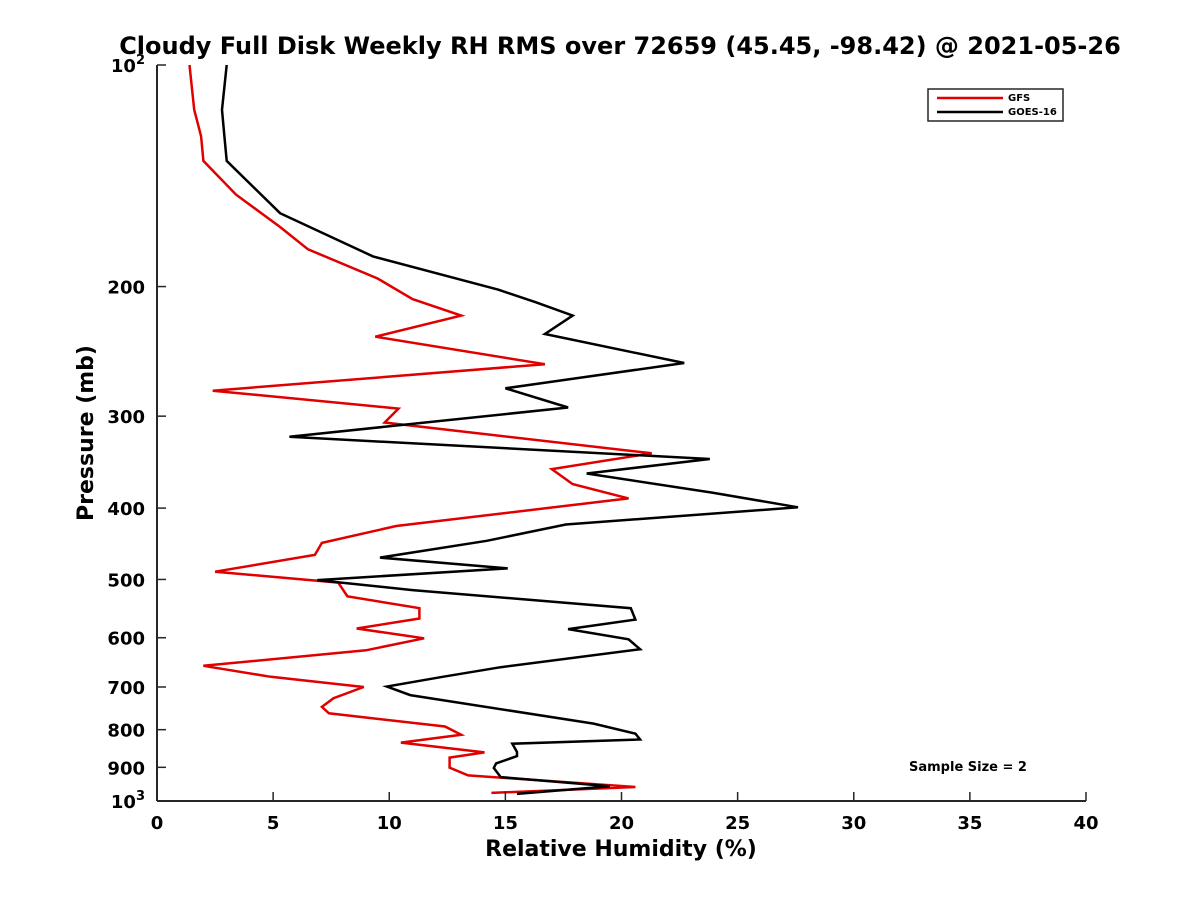 The height and width of the screenshot is (900, 1200). Describe the element at coordinates (126, 288) in the screenshot. I see `y-tick-label: 200` at that location.